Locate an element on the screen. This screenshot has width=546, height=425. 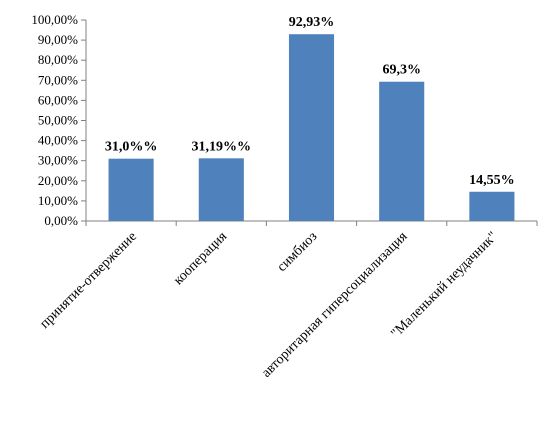
y-tick-label: 0,00% is located at coordinates (61, 220).